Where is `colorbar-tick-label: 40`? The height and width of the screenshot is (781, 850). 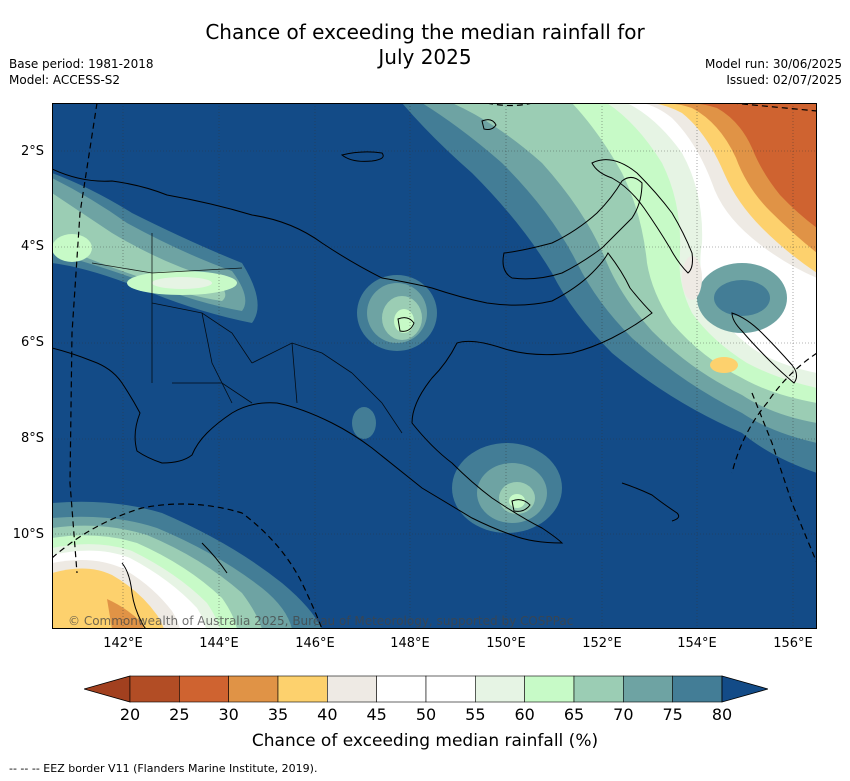 colorbar-tick-label: 40 is located at coordinates (327, 714).